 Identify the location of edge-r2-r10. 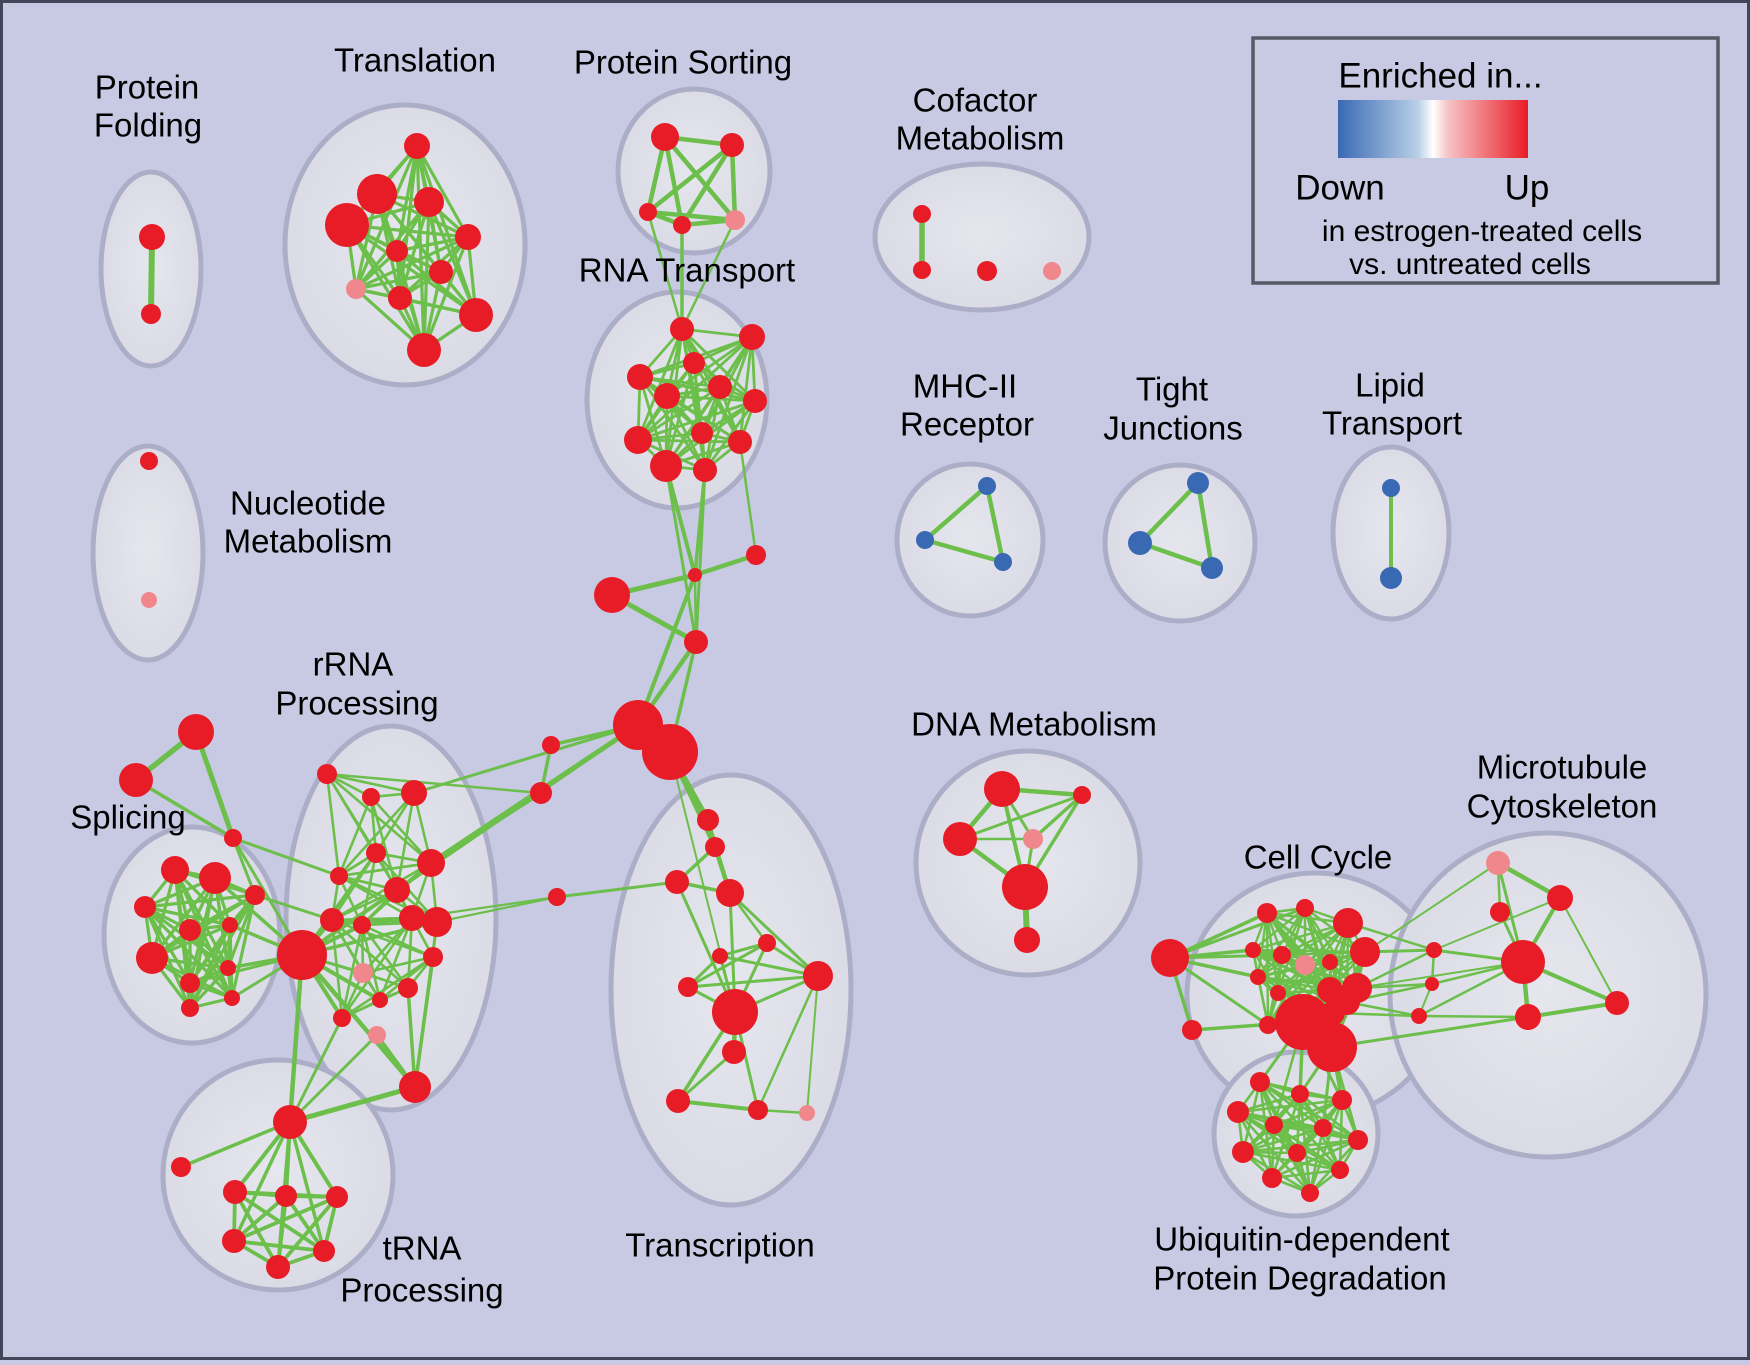
(746, 389).